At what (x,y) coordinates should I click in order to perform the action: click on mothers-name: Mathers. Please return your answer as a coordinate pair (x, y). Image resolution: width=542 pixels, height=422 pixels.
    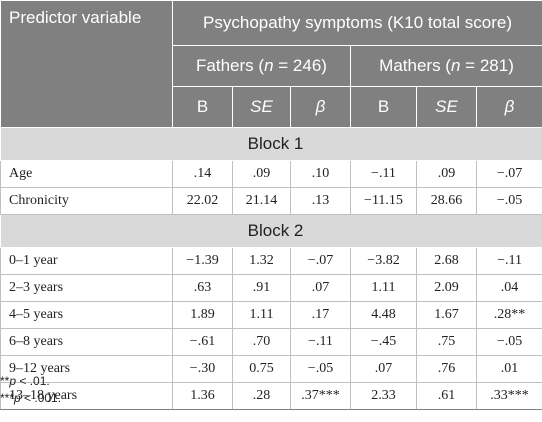
    Looking at the image, I should click on (410, 65).